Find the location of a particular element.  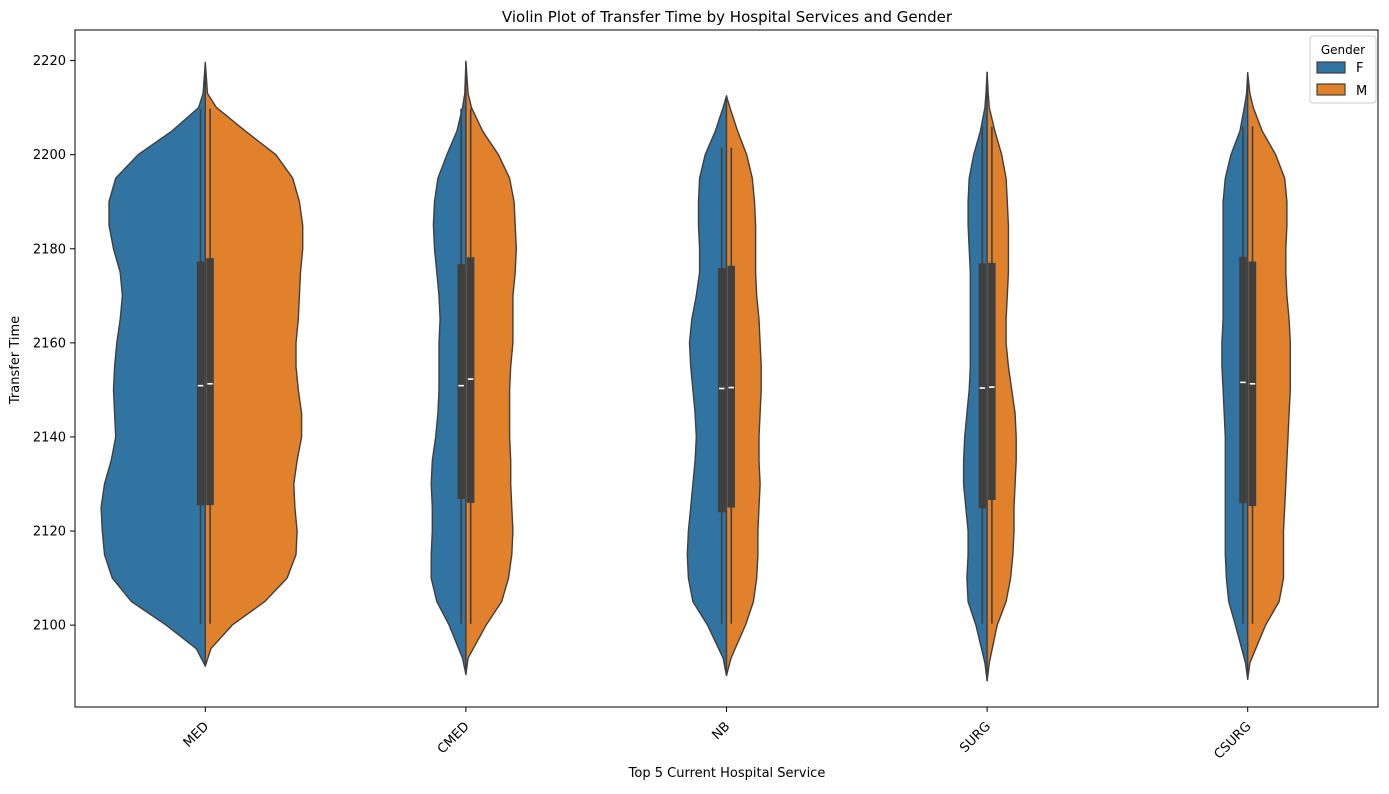

violin-surg-f is located at coordinates (975, 376).